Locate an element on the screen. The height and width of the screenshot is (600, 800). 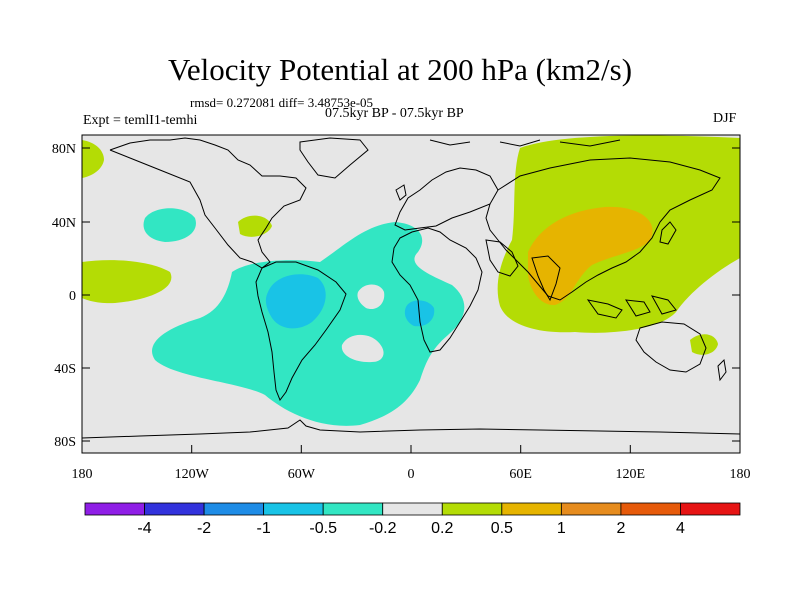
coast-india is located at coordinates (546, 278).